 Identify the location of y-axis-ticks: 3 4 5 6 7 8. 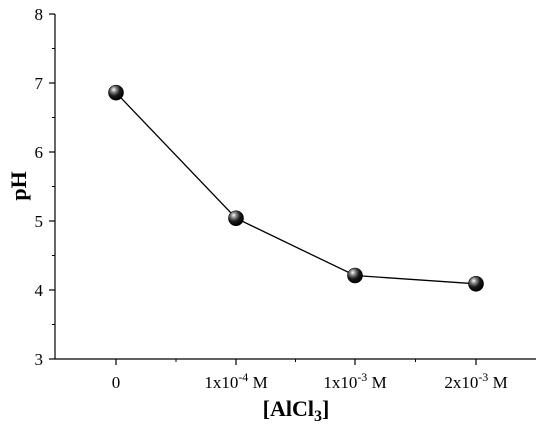
(45, 187).